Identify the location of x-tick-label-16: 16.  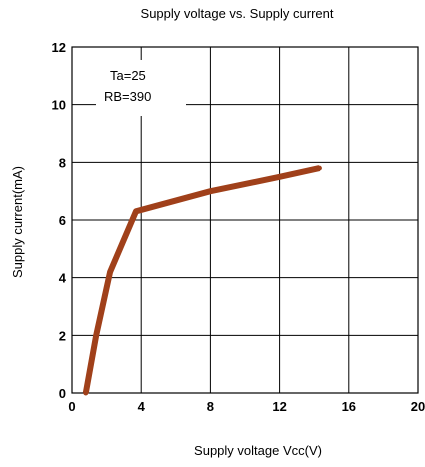
(349, 406).